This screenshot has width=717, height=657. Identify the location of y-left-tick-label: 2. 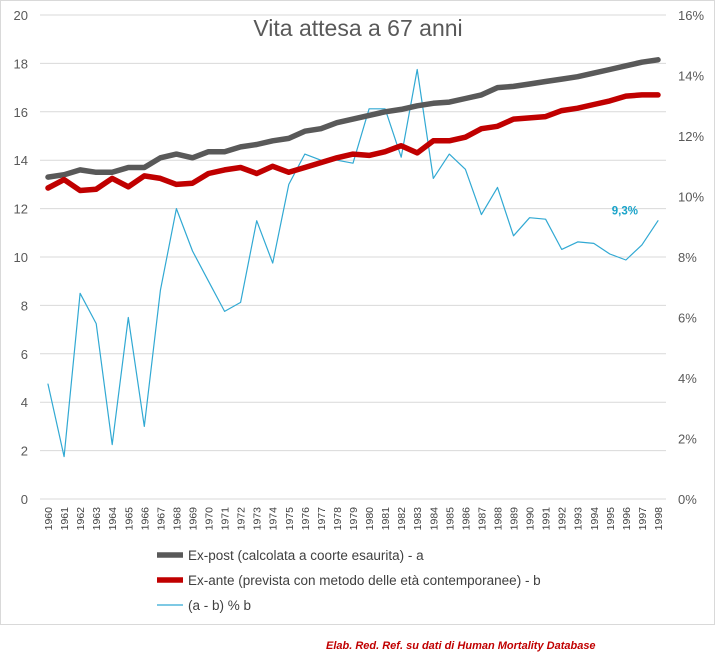
(24, 451).